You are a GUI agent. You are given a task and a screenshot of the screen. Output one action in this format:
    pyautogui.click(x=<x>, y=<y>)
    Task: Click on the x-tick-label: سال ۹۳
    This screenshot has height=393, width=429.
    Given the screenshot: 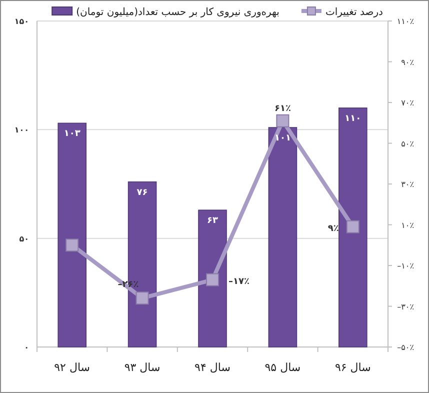 What is the action you would take?
    pyautogui.click(x=142, y=367)
    